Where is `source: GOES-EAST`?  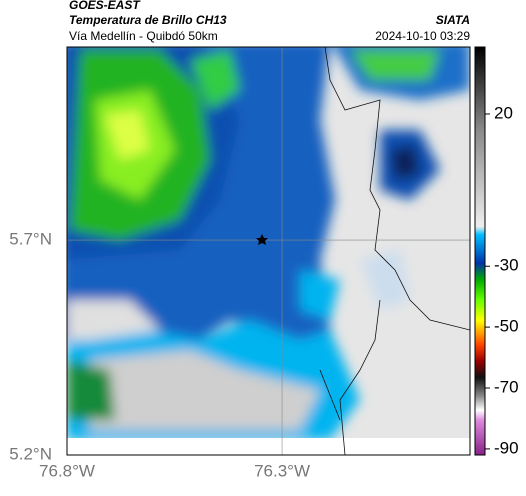
source: GOES-EAST is located at coordinates (105, 6).